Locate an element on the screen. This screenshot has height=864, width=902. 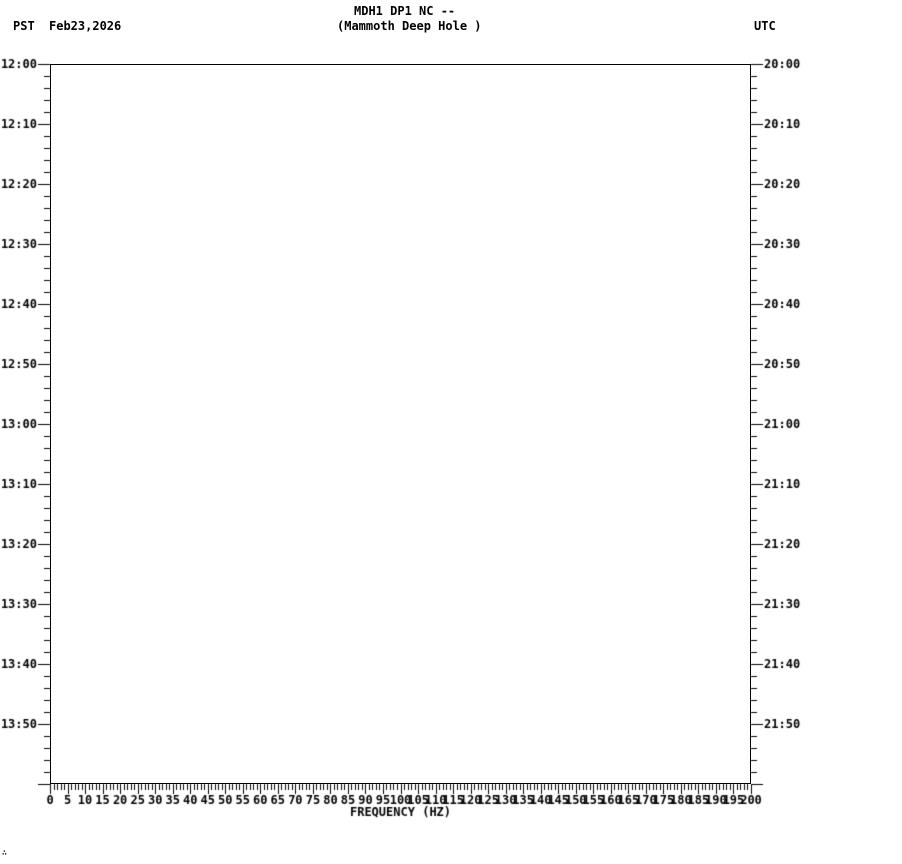
footer-mark: ∴ is located at coordinates (4, 852).